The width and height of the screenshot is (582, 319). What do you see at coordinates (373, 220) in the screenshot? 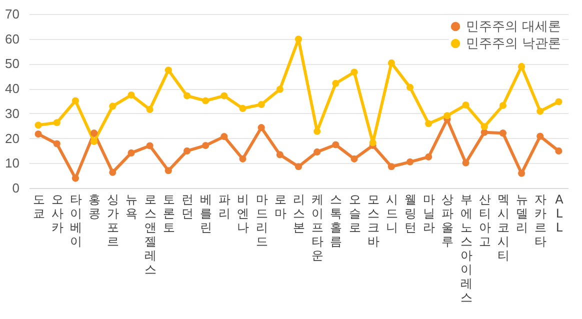
I see `x-tick-label: 모스크바` at bounding box center [373, 220].